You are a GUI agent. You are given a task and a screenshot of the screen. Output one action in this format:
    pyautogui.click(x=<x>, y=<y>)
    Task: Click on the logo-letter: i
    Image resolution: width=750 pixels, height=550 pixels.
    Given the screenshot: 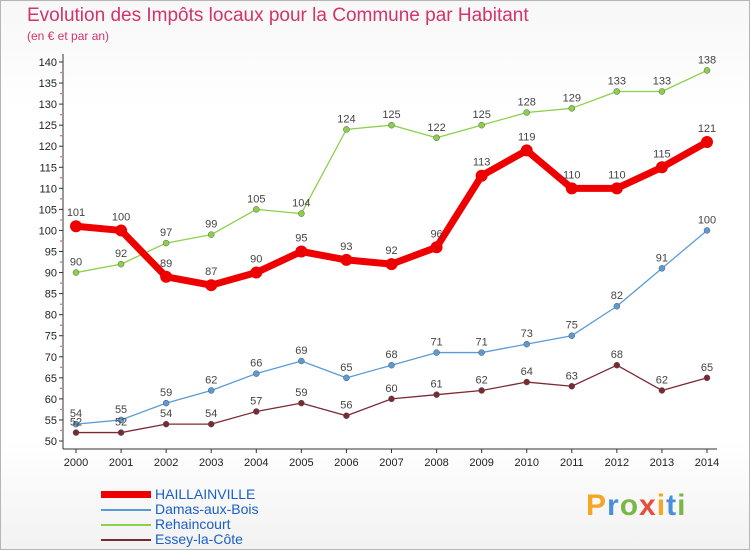 What is the action you would take?
    pyautogui.click(x=682, y=505)
    